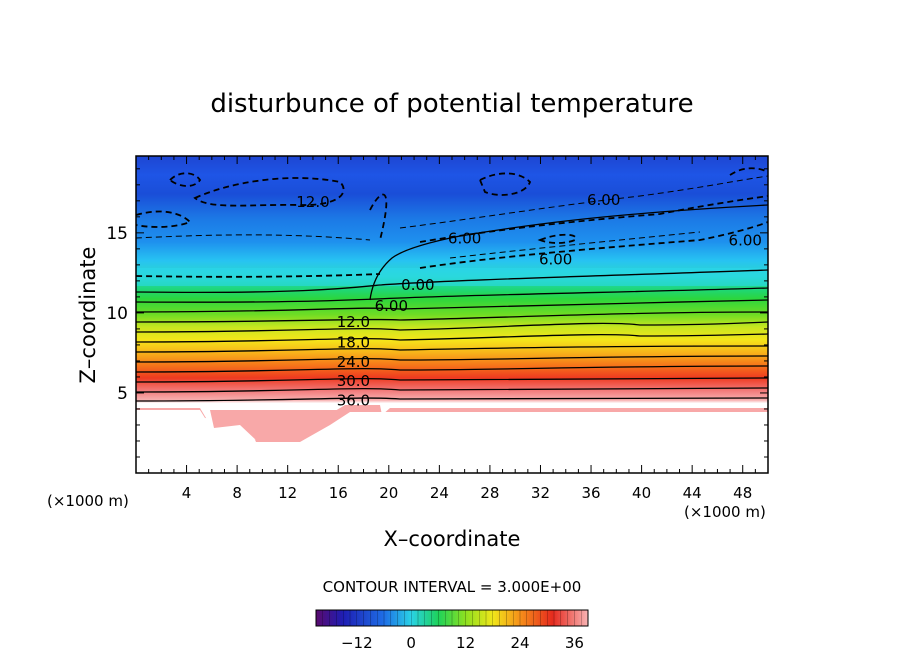  I want to click on contour-interval-label: CONTOUR INTERVAL = 3.000E+00, so click(452, 587).